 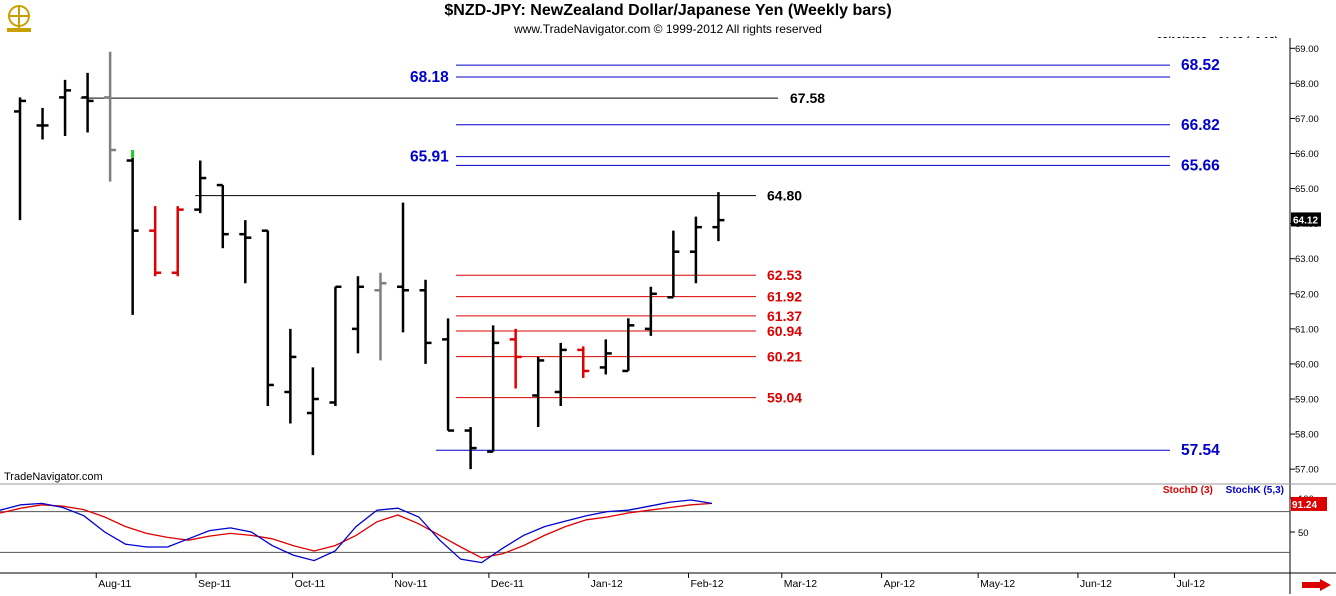 What do you see at coordinates (114, 584) in the screenshot?
I see `x-tick-label: Aug-11` at bounding box center [114, 584].